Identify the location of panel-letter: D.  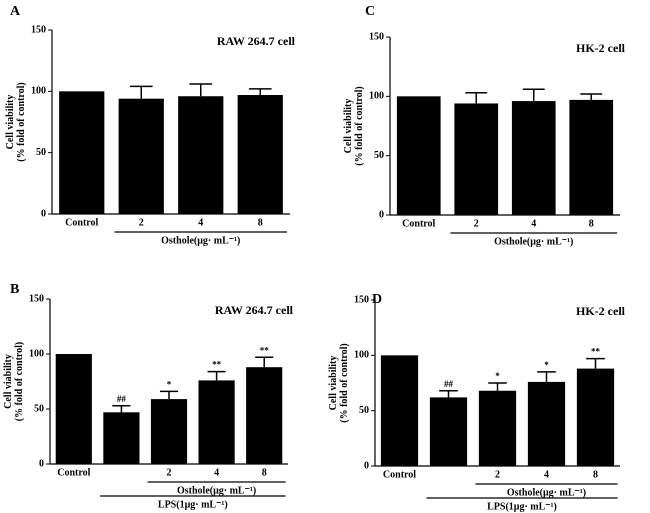
(377, 299).